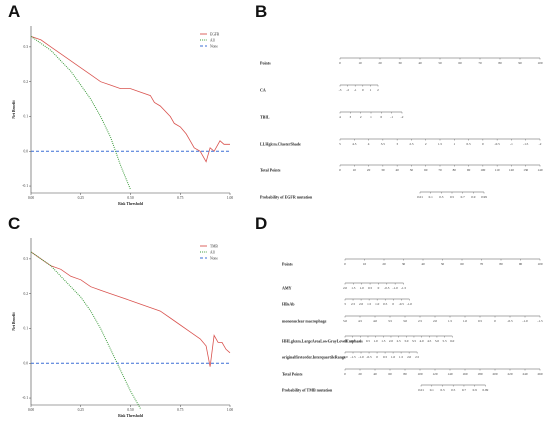 Image resolution: width=550 pixels, height=424 pixels. I want to click on y-tick-label-c-2: 0.1, so click(26, 329).